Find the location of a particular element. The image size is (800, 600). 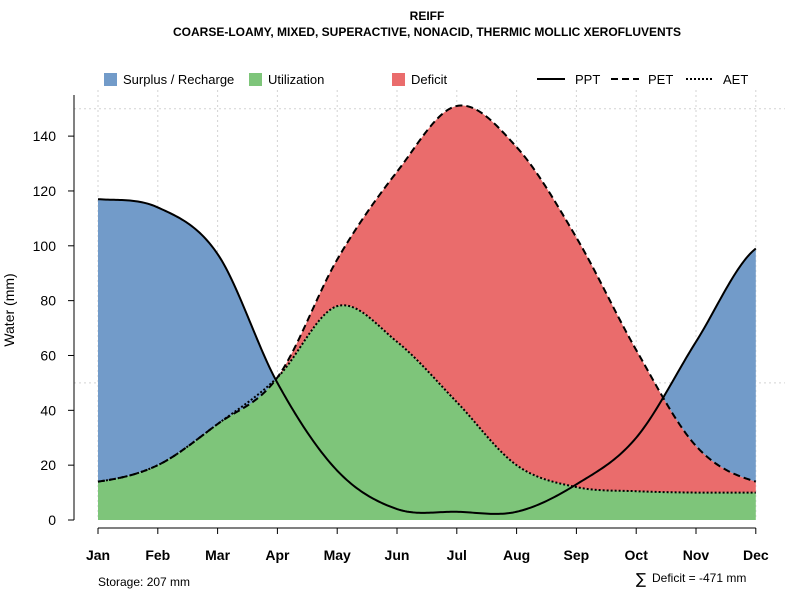

x-tick-label-jul: Jul is located at coordinates (457, 555).